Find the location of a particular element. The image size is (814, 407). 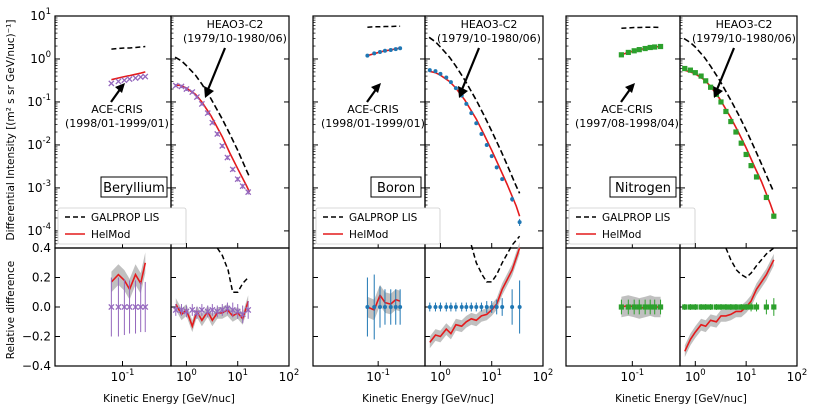

boron-heao-annotation-line2: (1979/10-1980/06) is located at coordinates (489, 38).